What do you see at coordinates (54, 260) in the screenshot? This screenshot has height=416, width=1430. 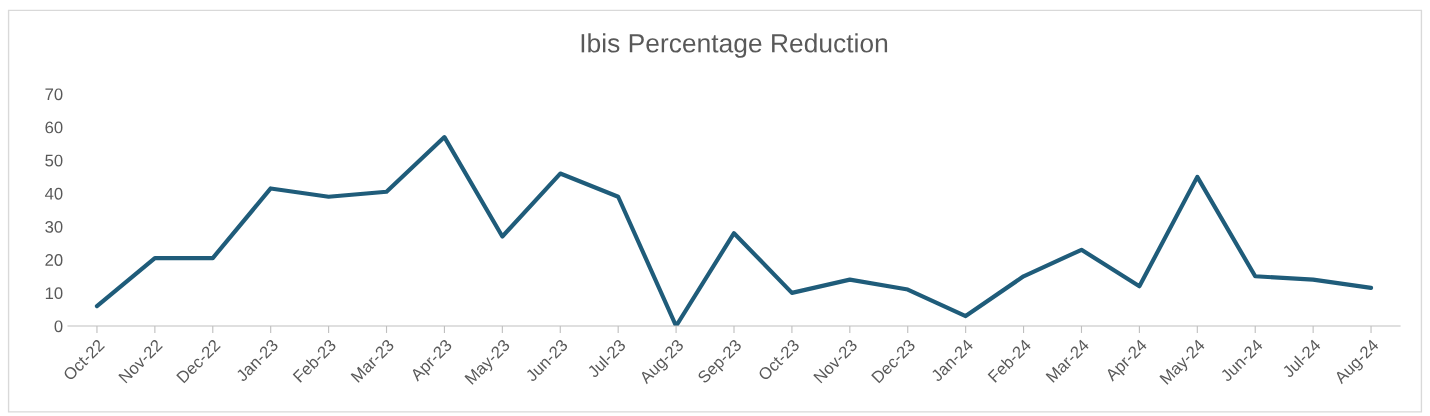 I see `y-tick-label: 20` at bounding box center [54, 260].